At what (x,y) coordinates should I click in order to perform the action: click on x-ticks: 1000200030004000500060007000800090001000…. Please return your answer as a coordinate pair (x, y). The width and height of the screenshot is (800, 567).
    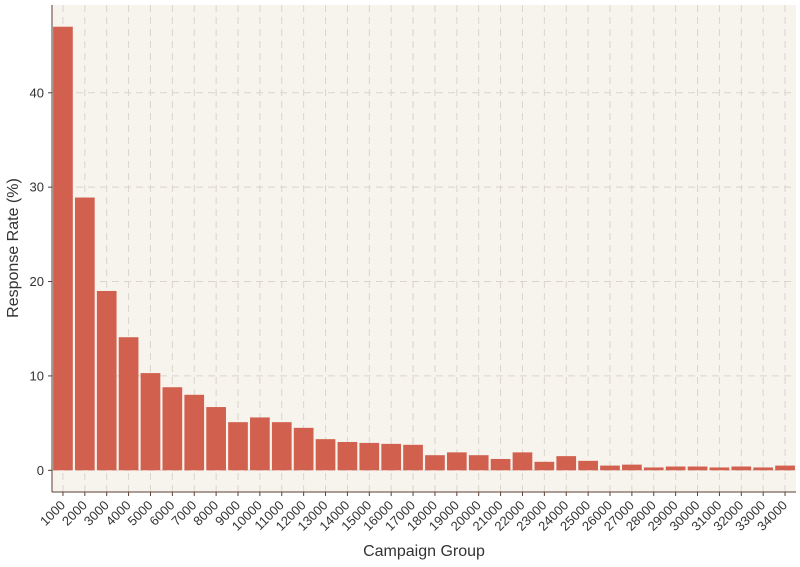
    Looking at the image, I should click on (413, 513).